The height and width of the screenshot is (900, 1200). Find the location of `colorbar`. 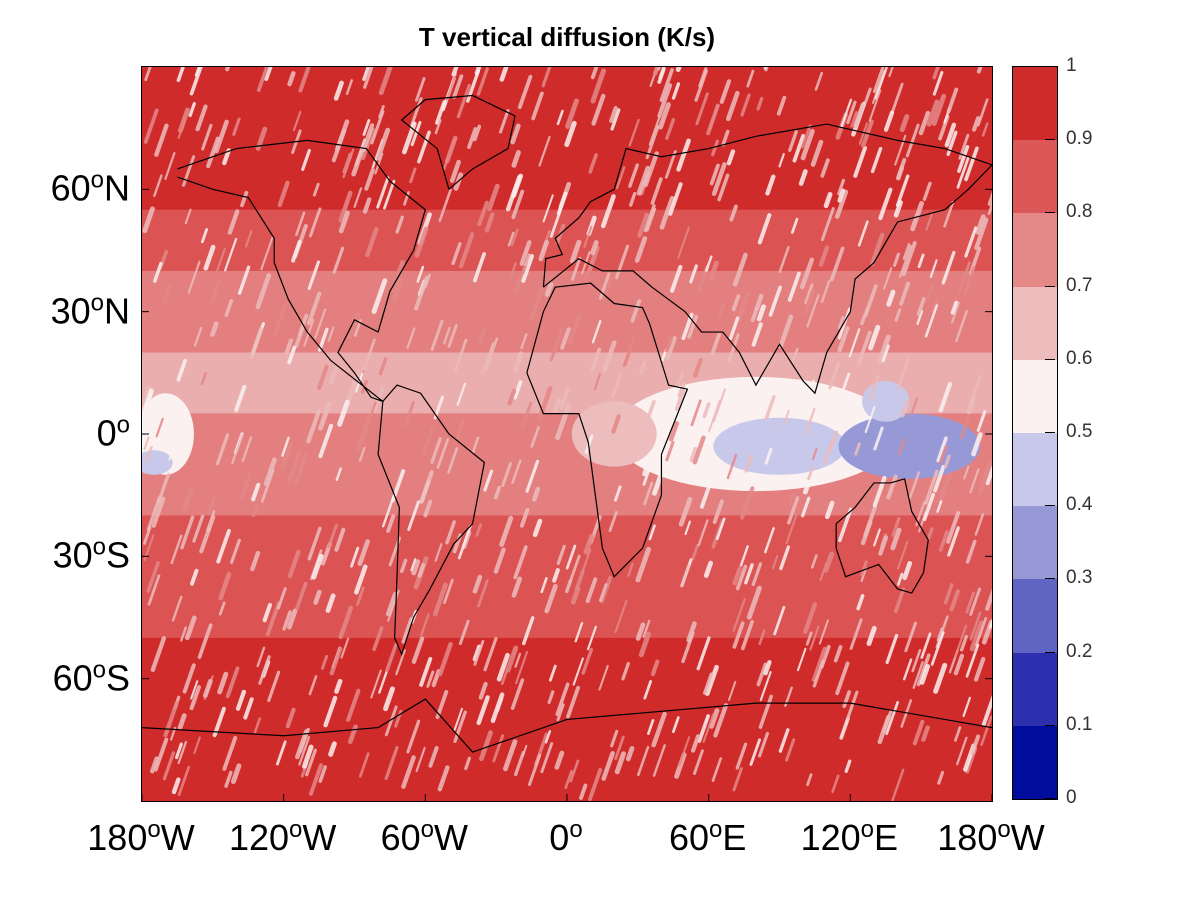

colorbar is located at coordinates (1035, 433).